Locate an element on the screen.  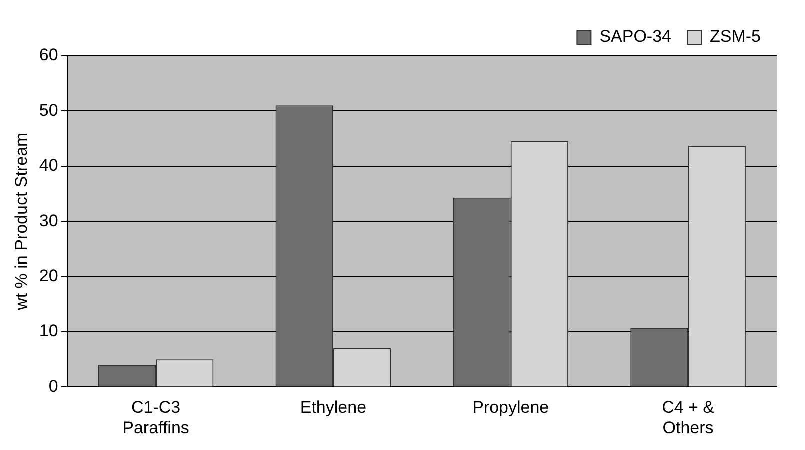
y-tick-label: 30 is located at coordinates (48, 220).